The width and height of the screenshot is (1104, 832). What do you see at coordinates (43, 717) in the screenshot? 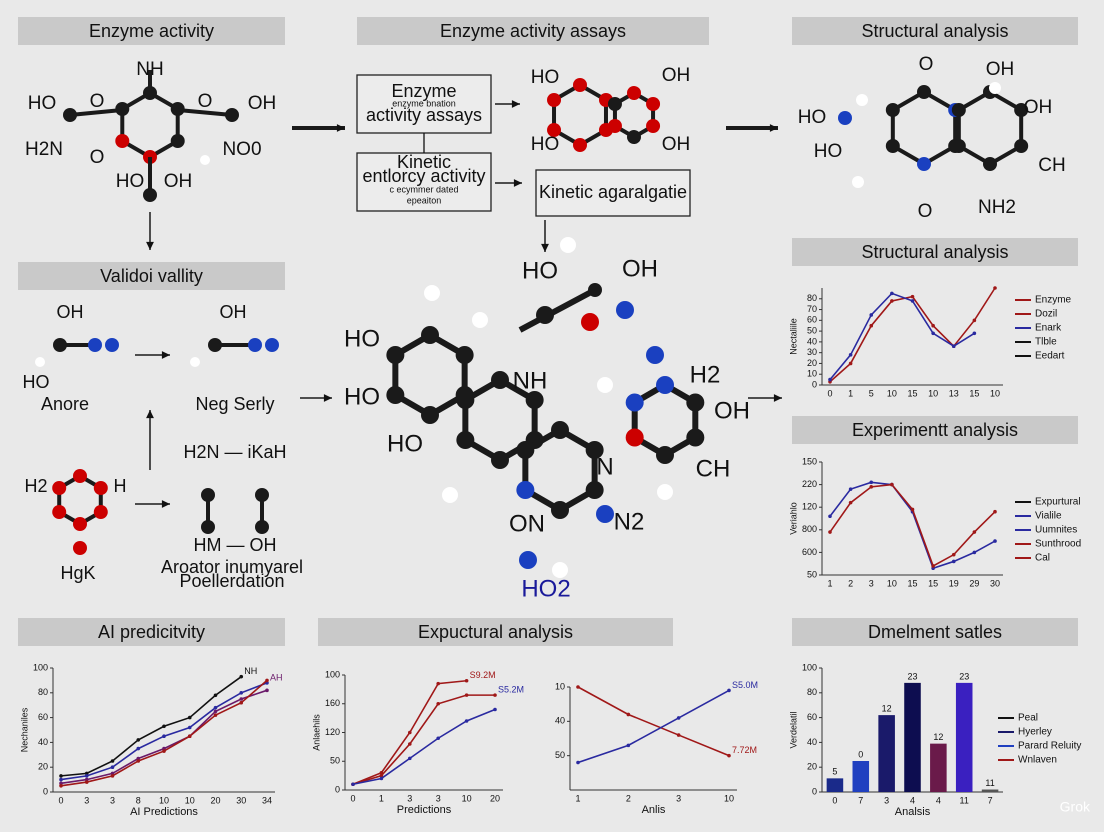
I see `y-tick-label: 60` at bounding box center [43, 717].